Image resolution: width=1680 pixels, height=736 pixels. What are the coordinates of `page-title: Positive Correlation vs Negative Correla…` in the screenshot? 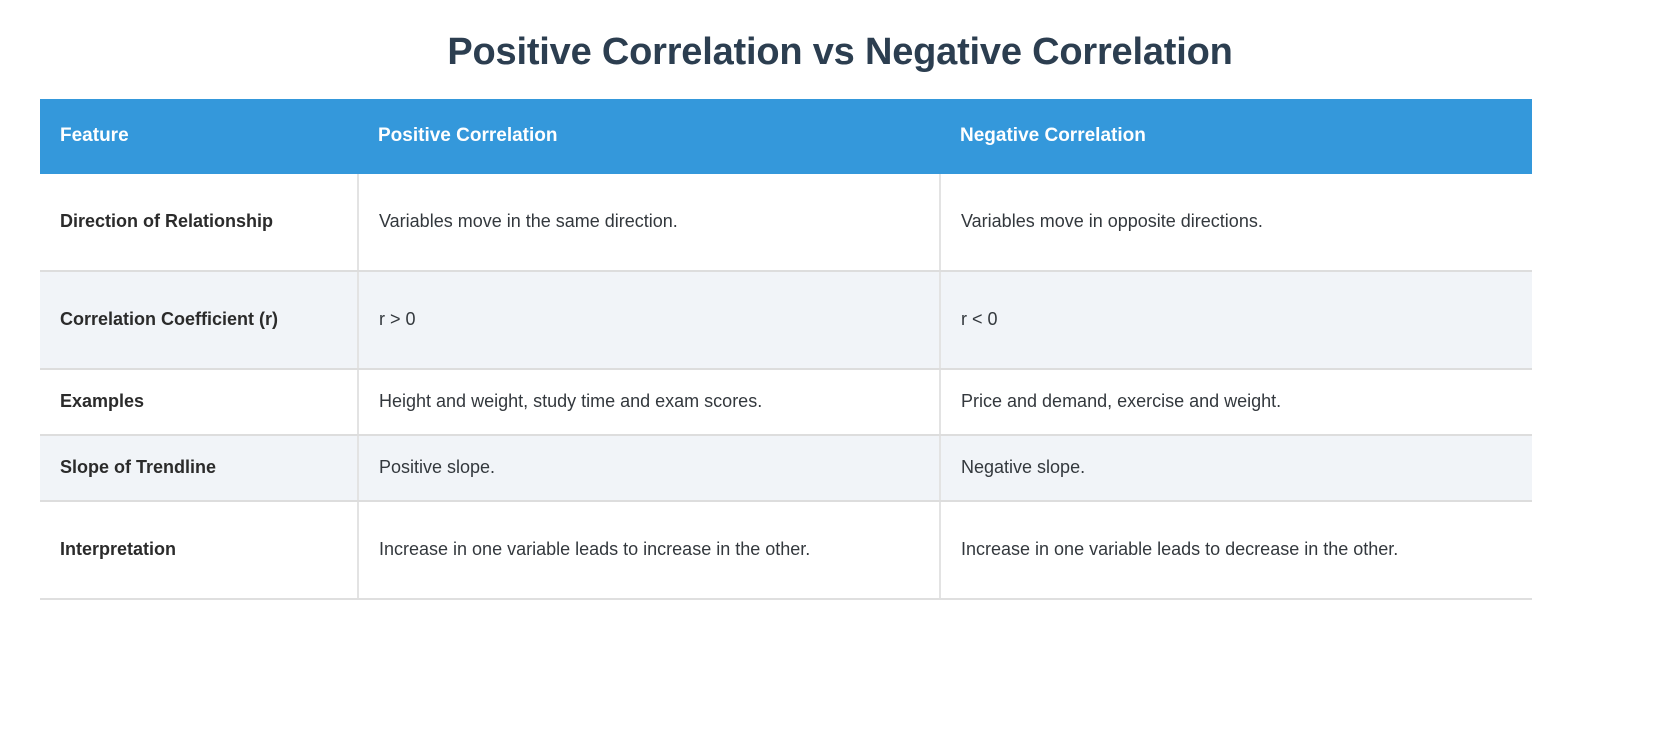 It's located at (840, 52).